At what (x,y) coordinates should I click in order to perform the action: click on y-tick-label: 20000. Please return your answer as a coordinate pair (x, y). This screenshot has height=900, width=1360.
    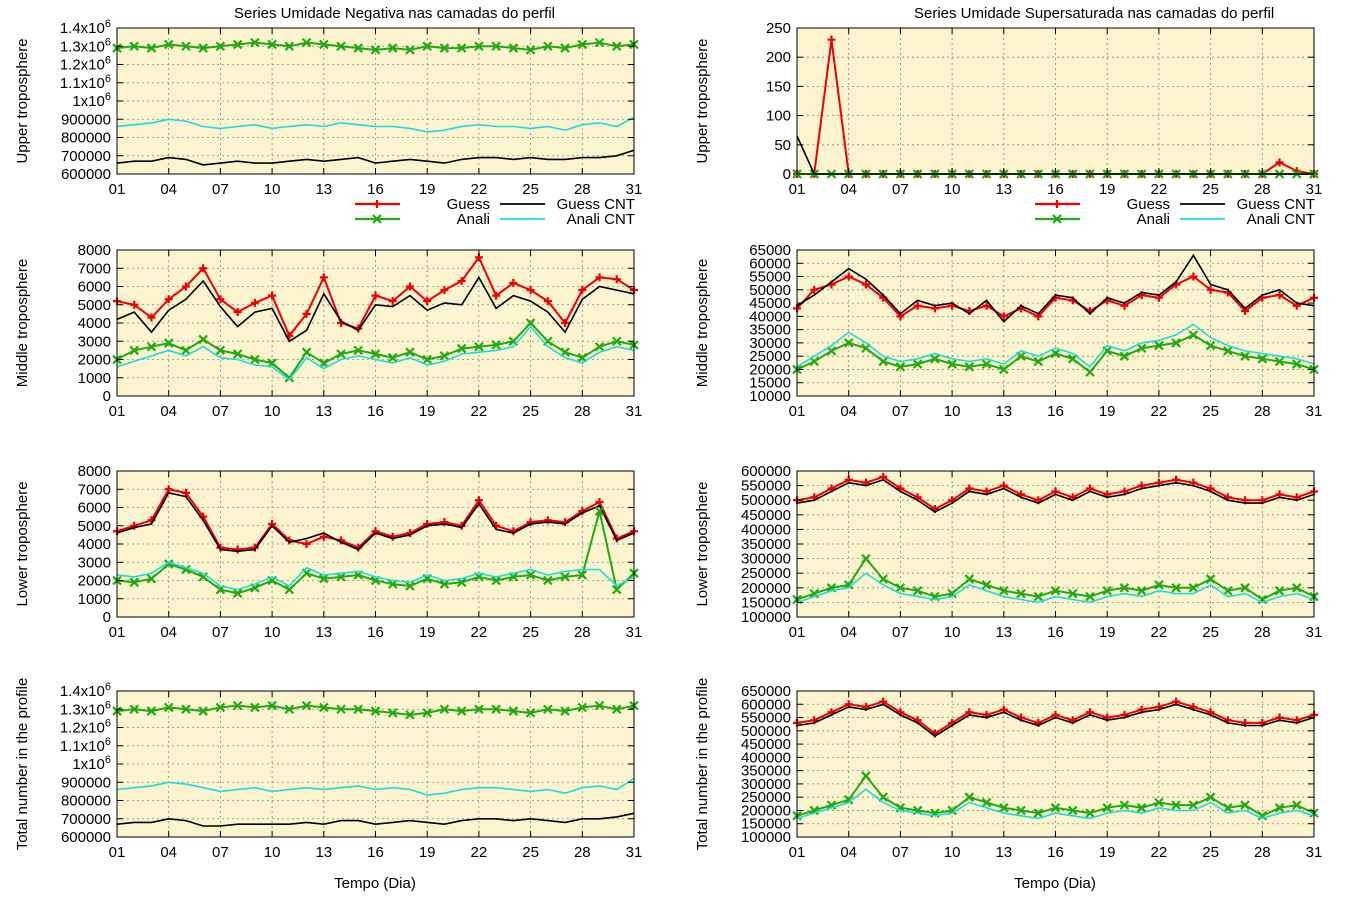
    Looking at the image, I should click on (770, 369).